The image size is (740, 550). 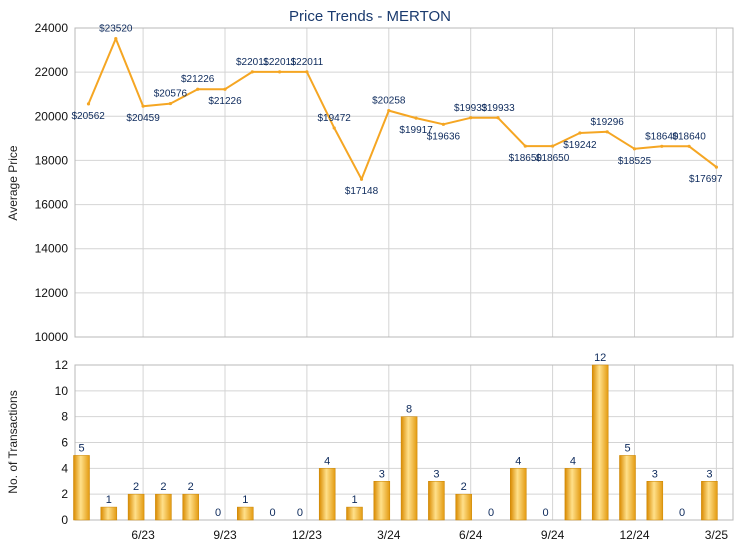 I want to click on x-tick-label: 3/25, so click(x=717, y=535).